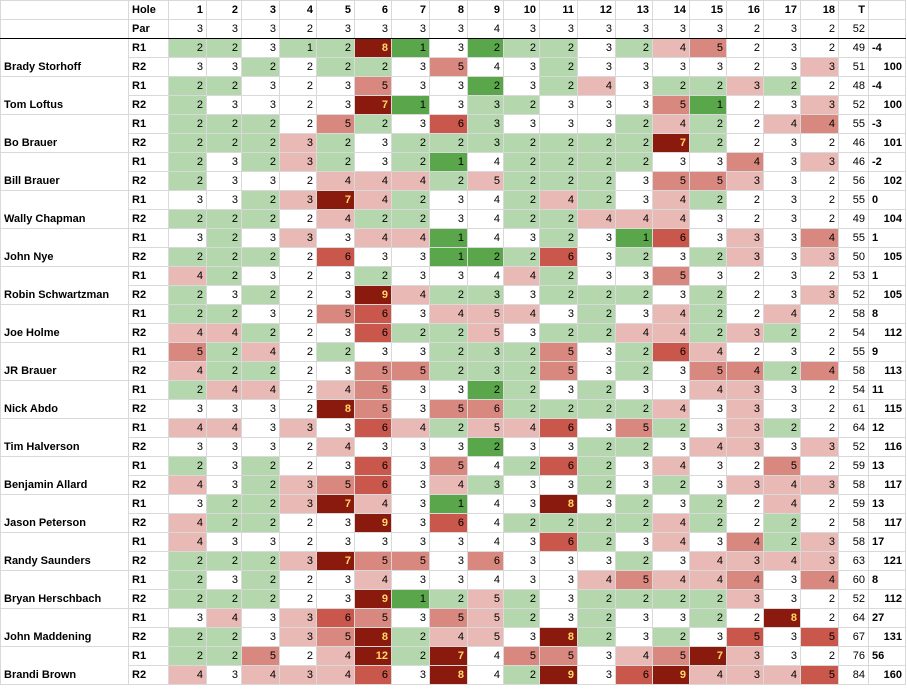 The height and width of the screenshot is (692, 907). What do you see at coordinates (410, 48) in the screenshot?
I see `score-cell: 1` at bounding box center [410, 48].